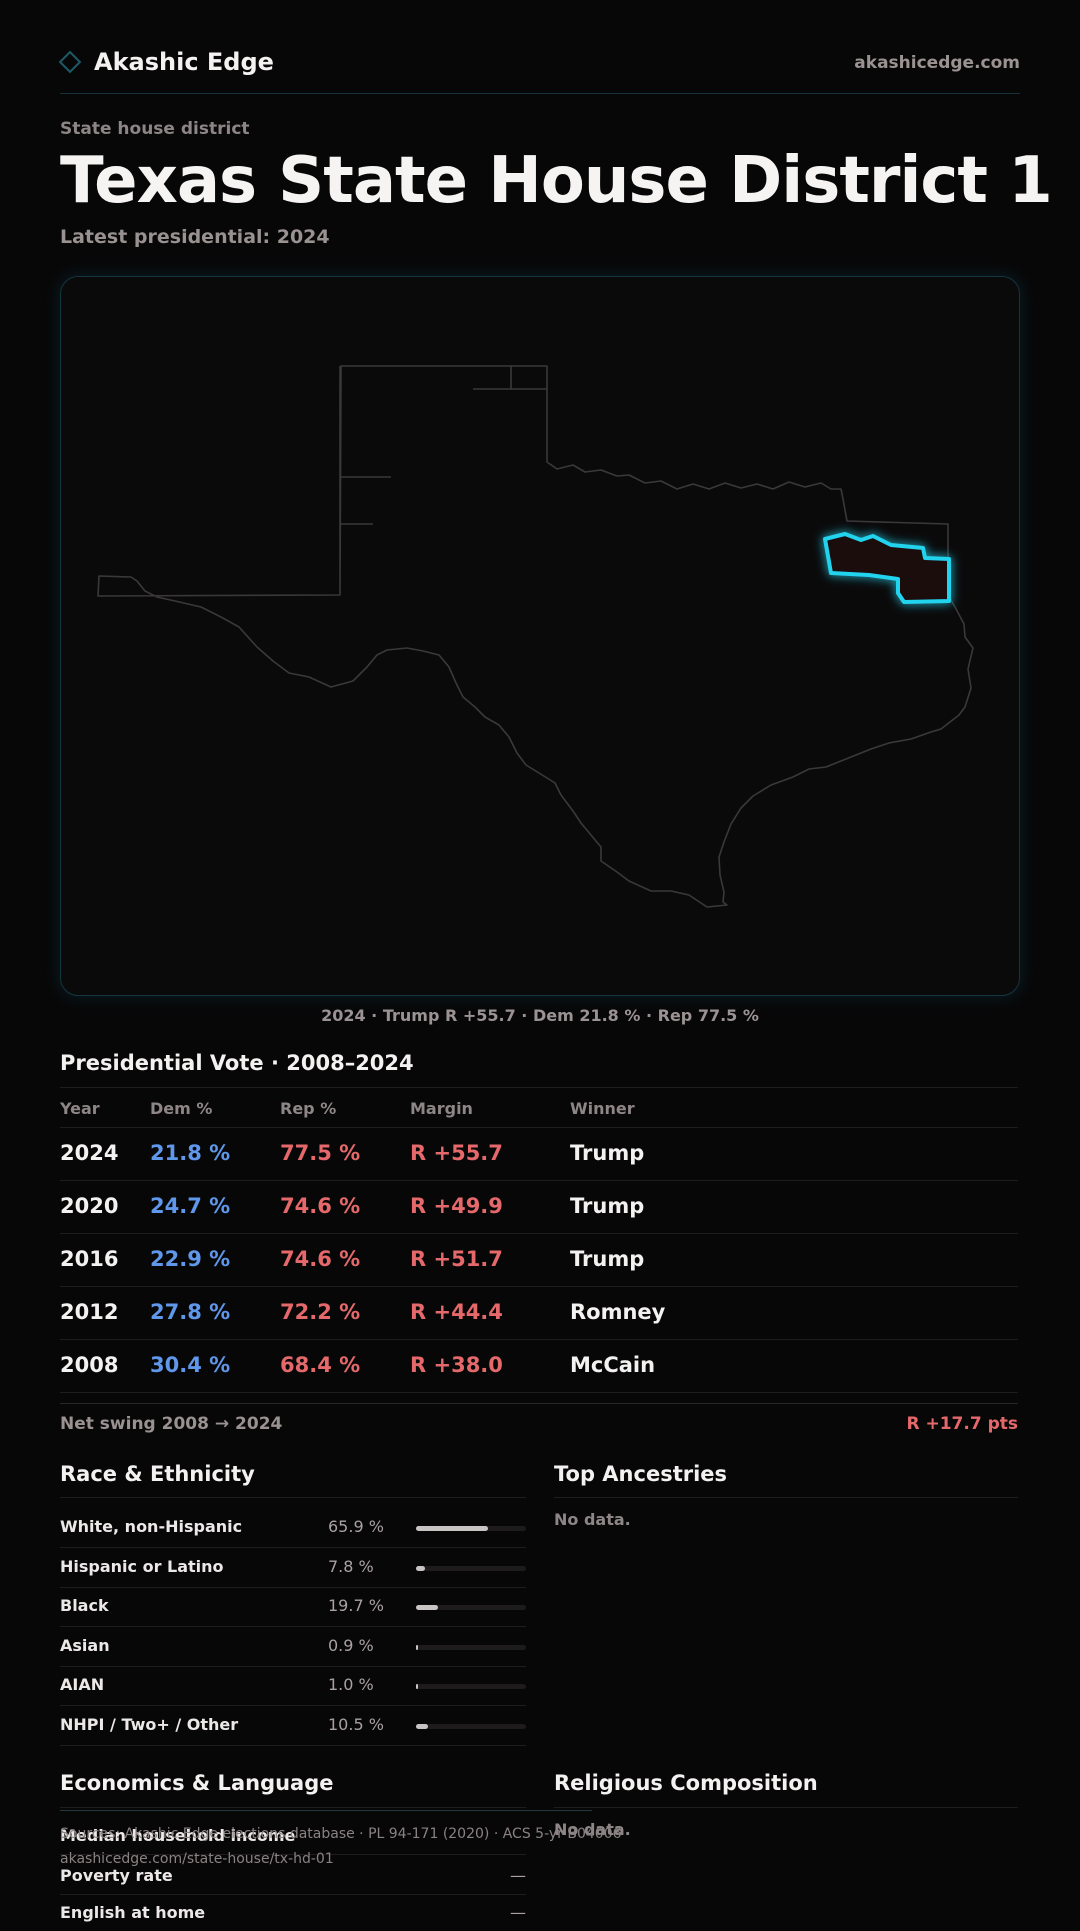  Describe the element at coordinates (197, 1783) in the screenshot. I see `economics-title: Economics & Language` at that location.